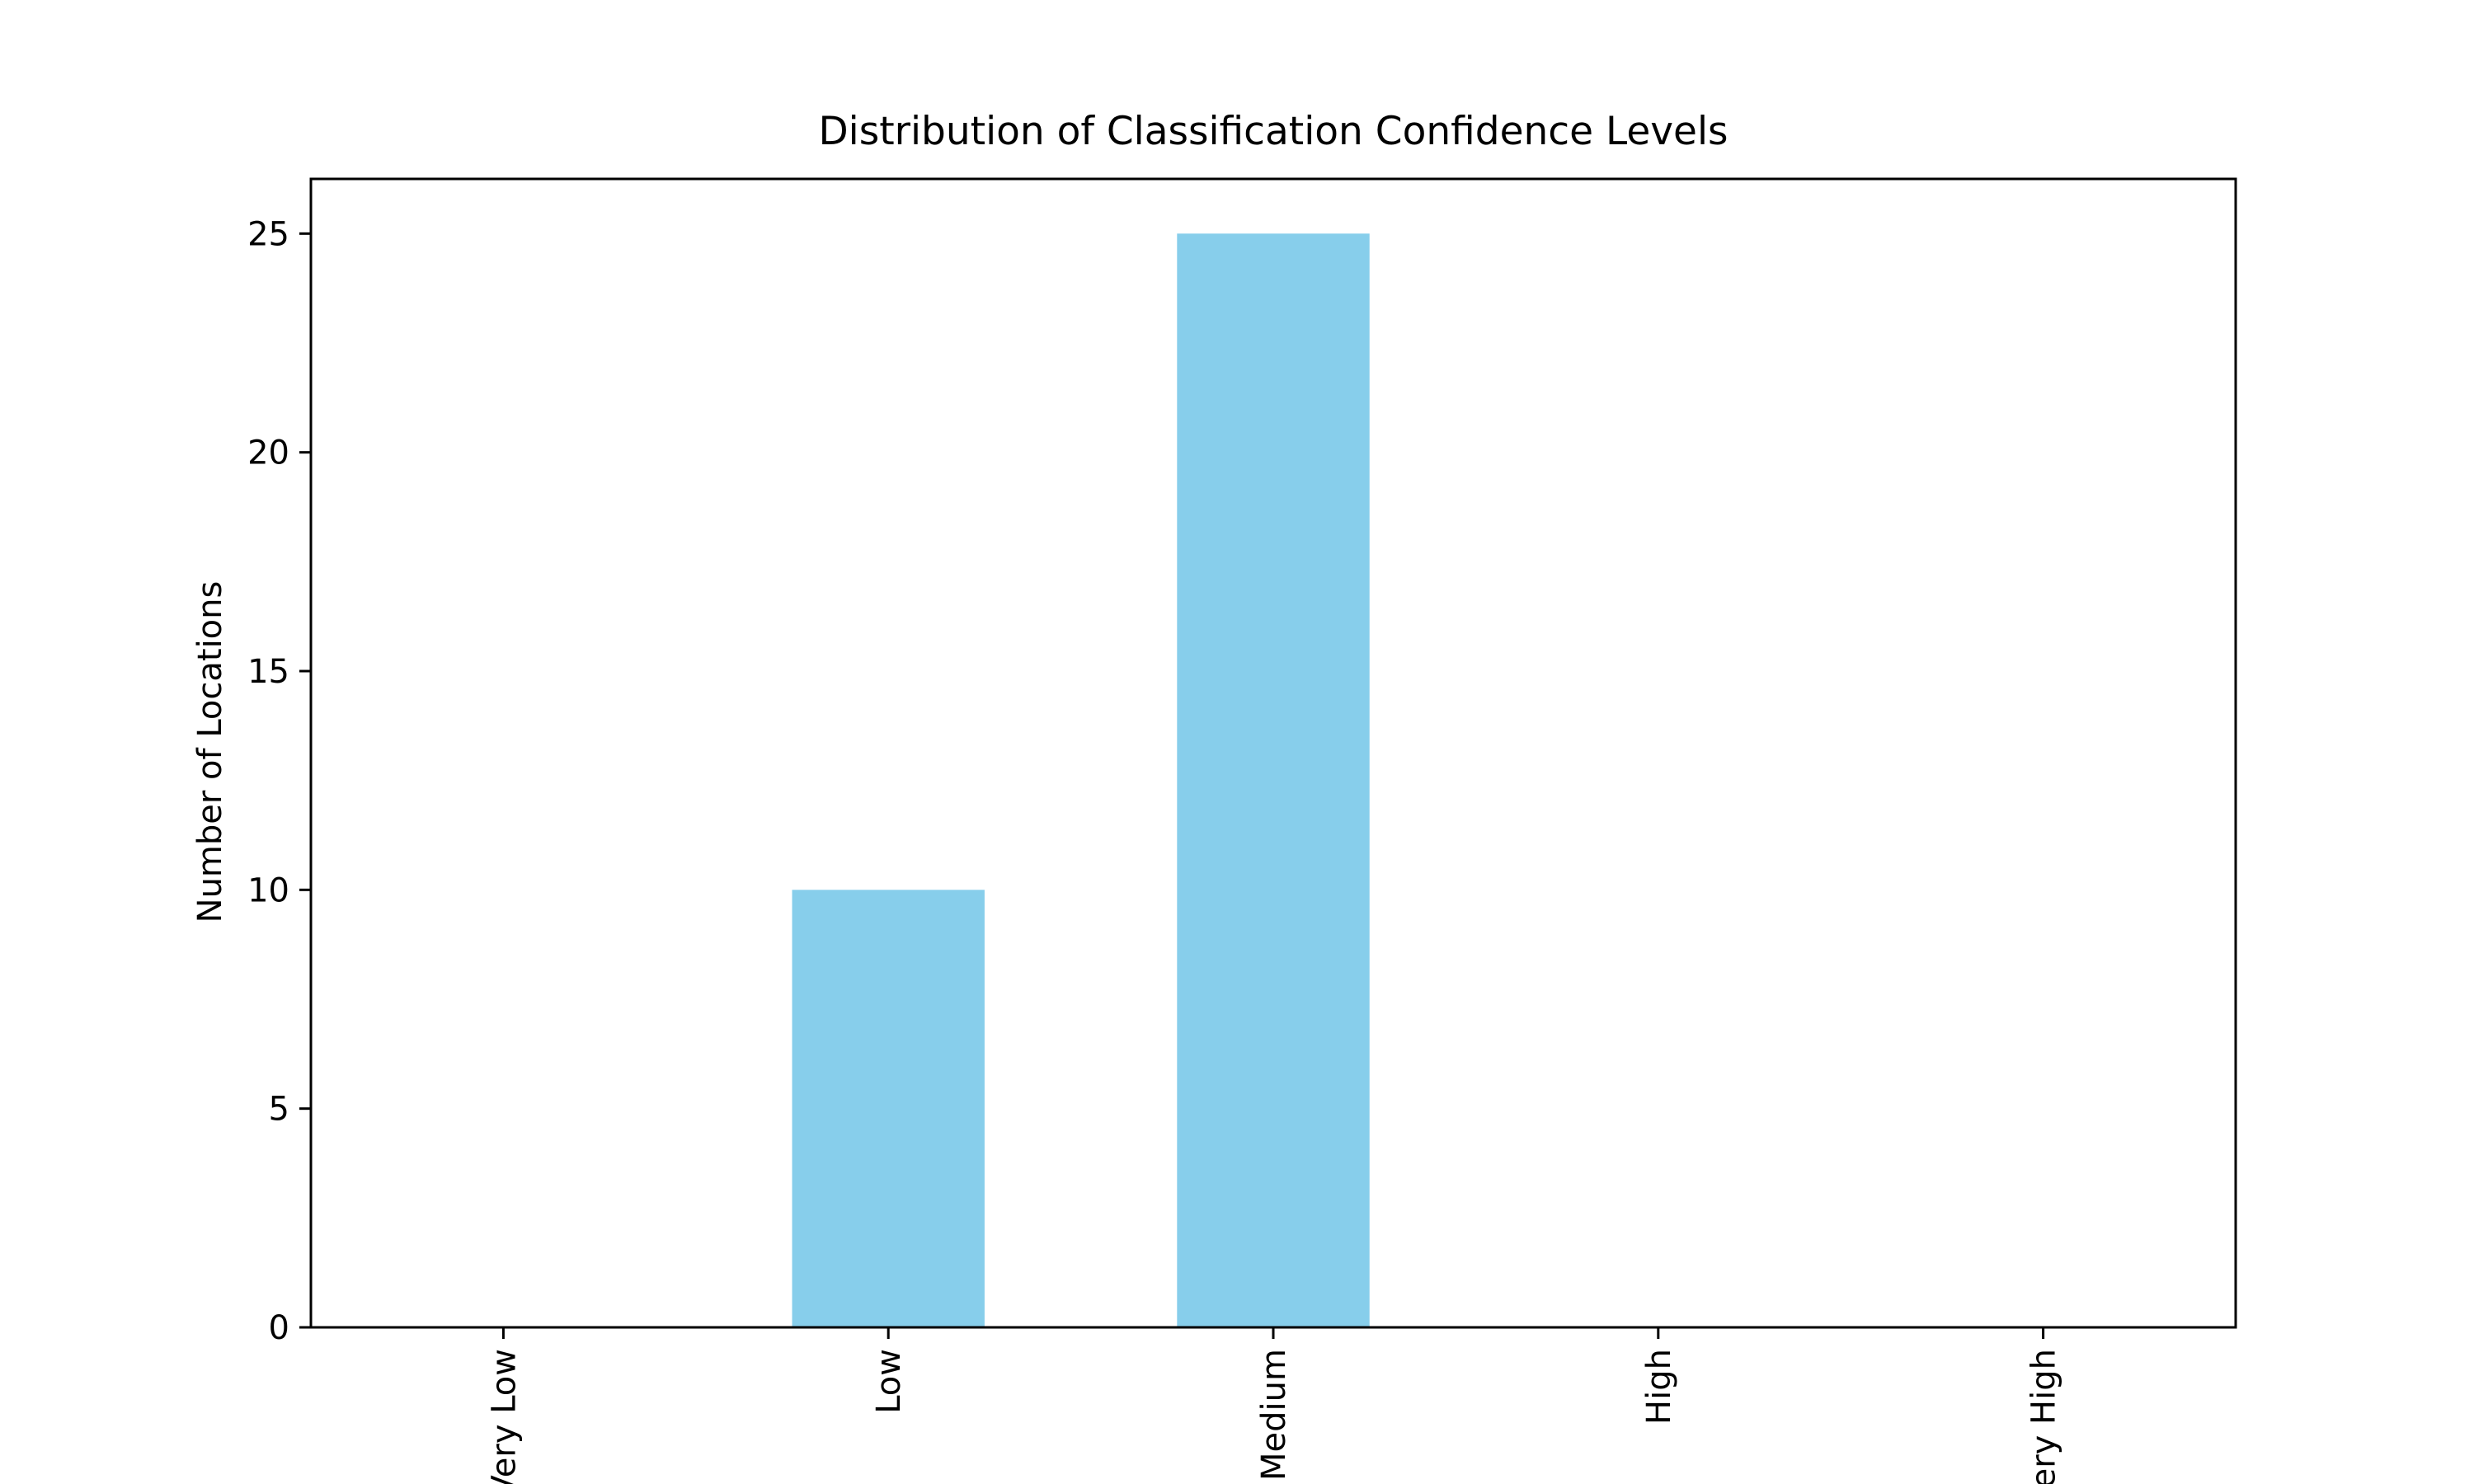 The height and width of the screenshot is (1484, 2474). Describe the element at coordinates (888, 1108) in the screenshot. I see `bar-low` at that location.